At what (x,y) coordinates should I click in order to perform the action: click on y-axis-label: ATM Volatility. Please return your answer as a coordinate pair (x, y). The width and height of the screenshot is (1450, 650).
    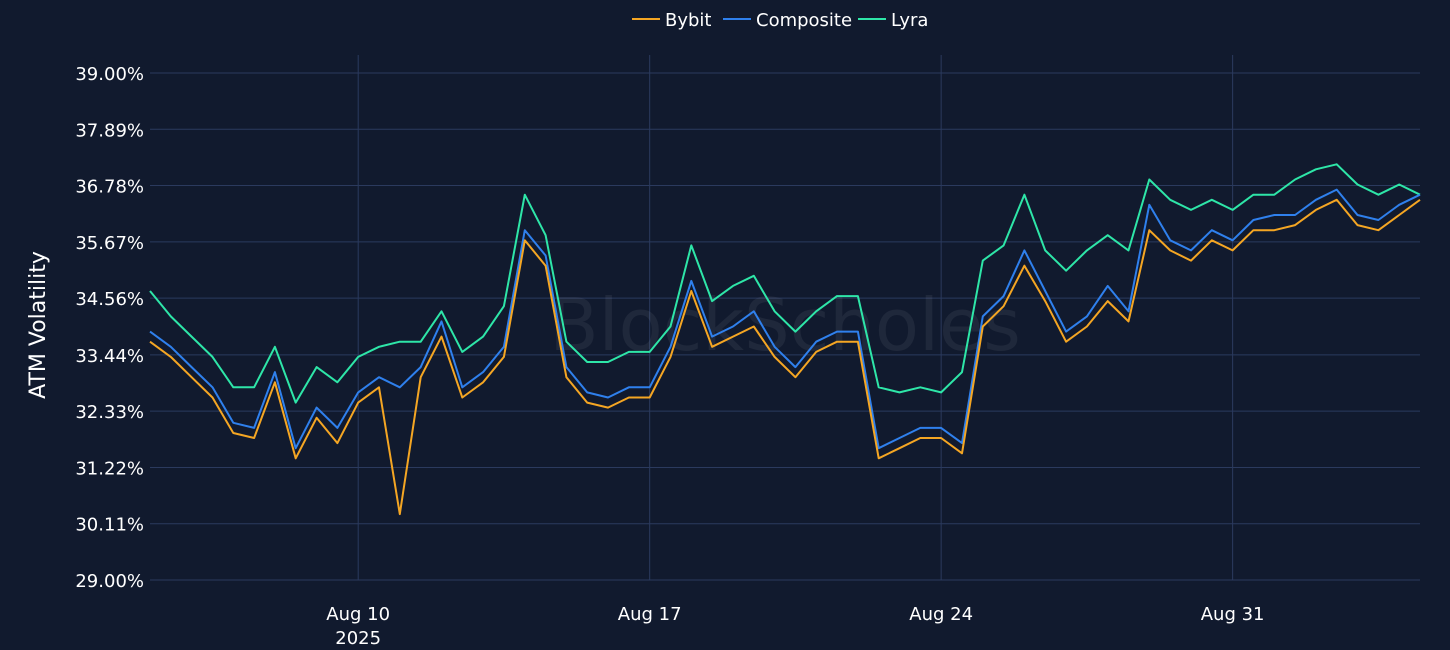
    Looking at the image, I should click on (38, 325).